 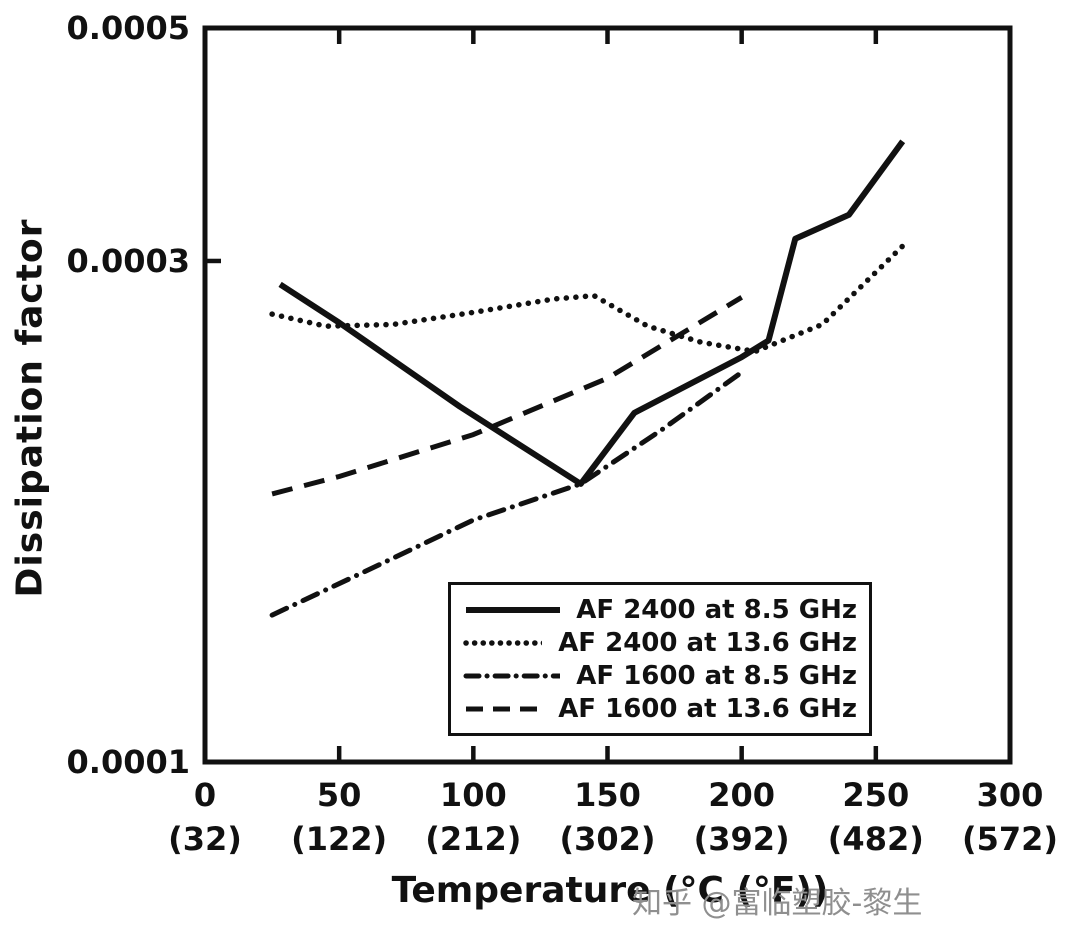 What do you see at coordinates (607, 839) in the screenshot?
I see `x-tick-label-fahrenheit: (302)` at bounding box center [607, 839].